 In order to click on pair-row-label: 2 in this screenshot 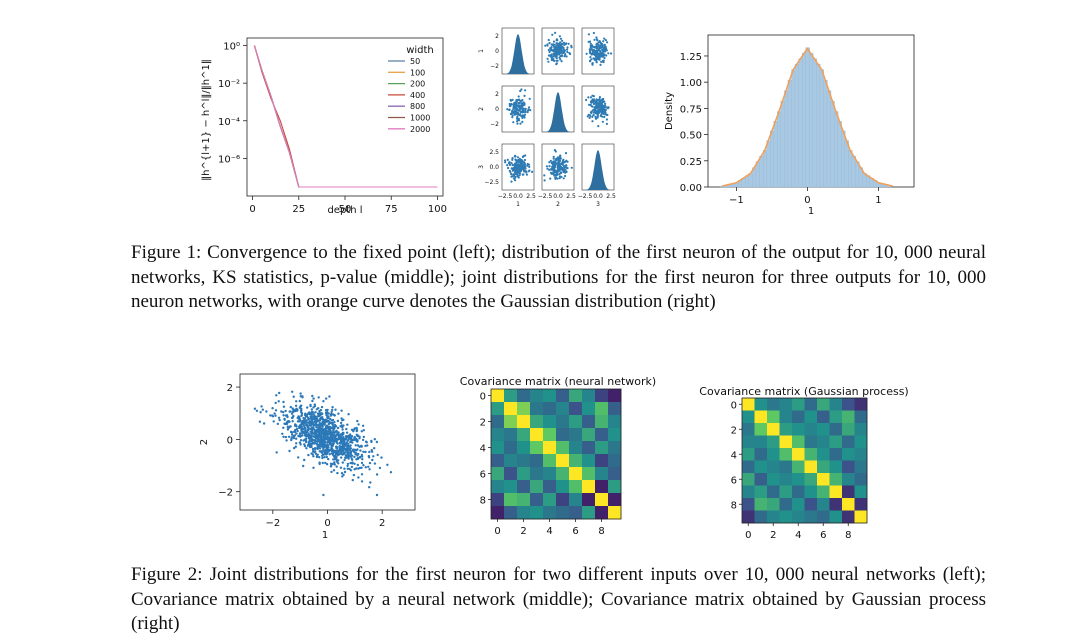, I will do `click(481, 109)`.